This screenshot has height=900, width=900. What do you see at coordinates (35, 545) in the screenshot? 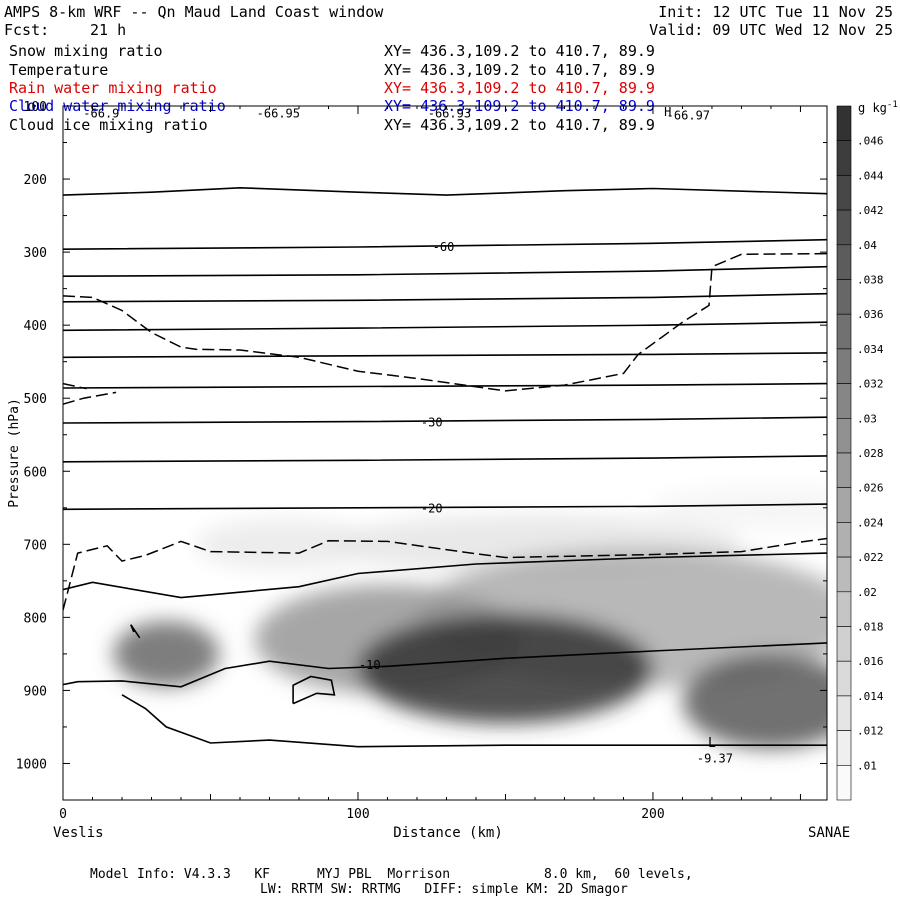
I see `y-tick-label: 700` at bounding box center [35, 545].